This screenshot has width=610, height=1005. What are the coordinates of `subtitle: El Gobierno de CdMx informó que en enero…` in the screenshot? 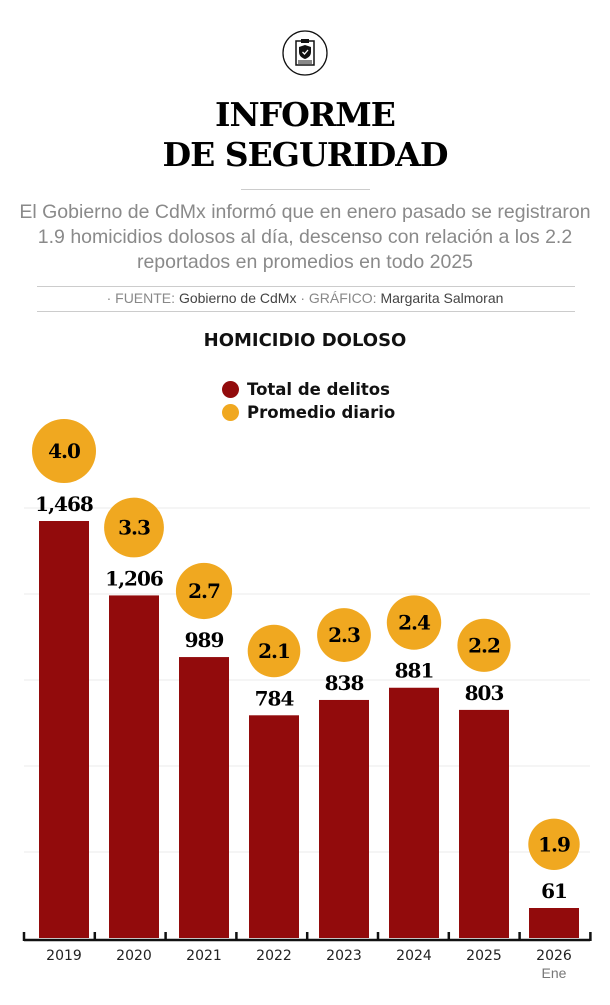 It's located at (305, 237).